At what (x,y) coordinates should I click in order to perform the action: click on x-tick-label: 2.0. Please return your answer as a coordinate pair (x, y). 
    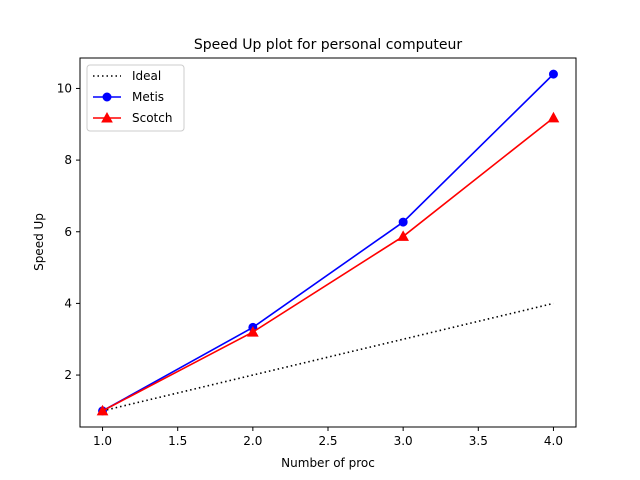
    Looking at the image, I should click on (252, 441).